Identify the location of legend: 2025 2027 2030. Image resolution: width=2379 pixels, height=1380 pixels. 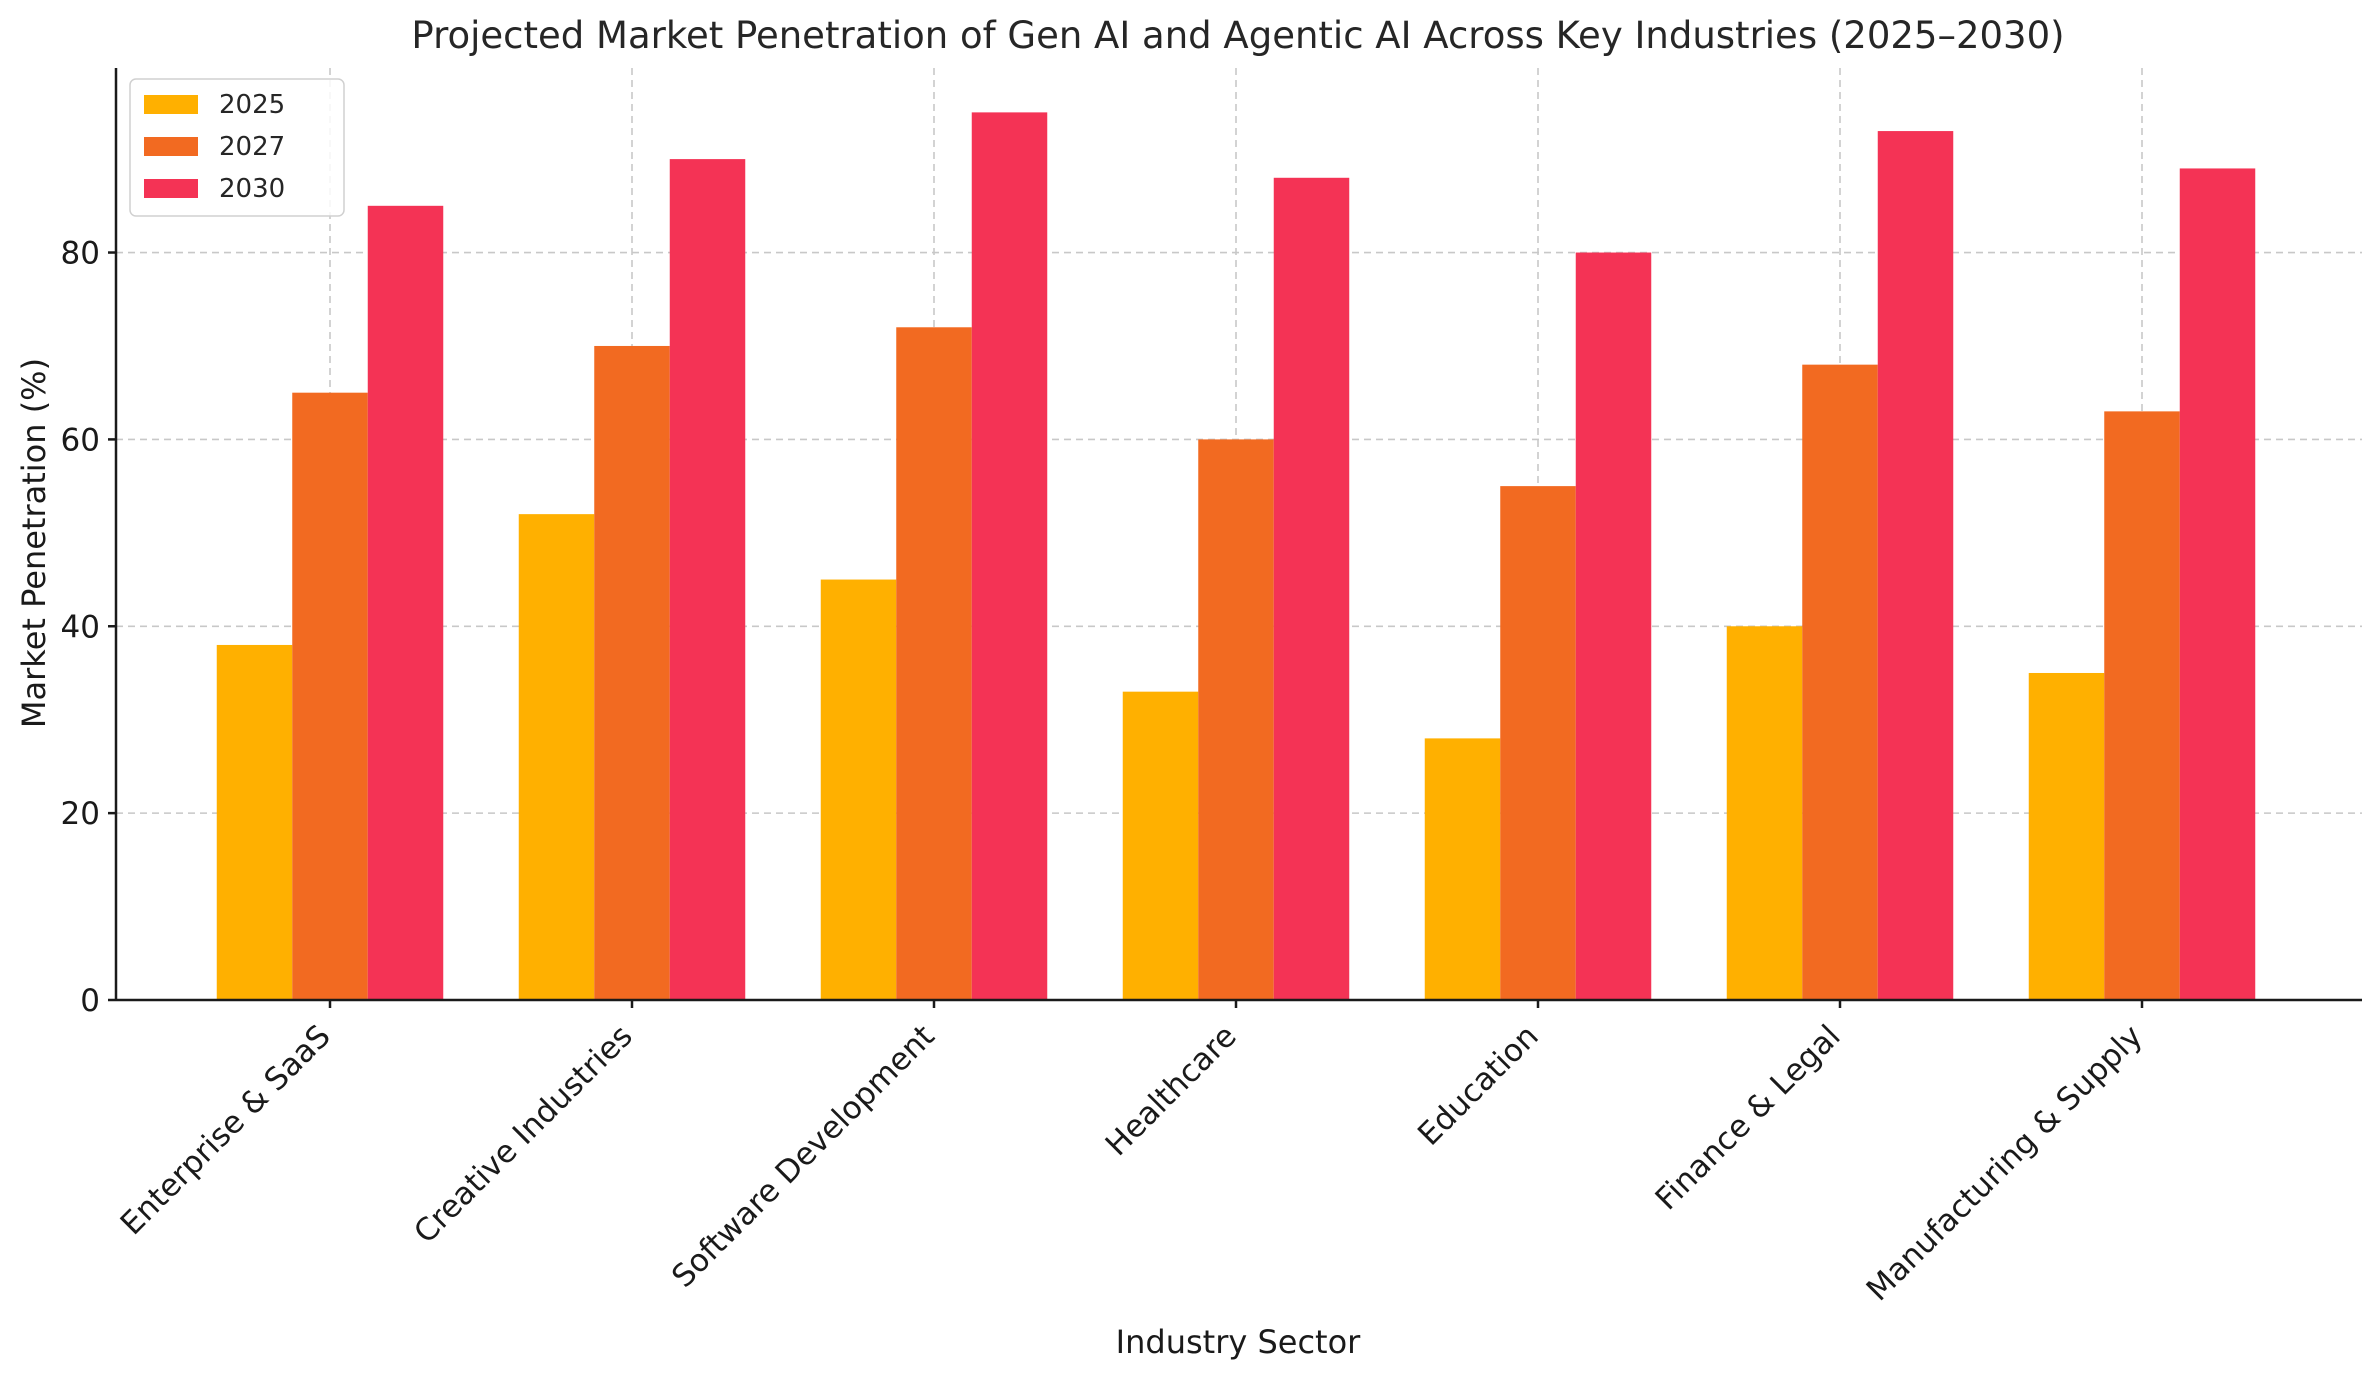
(237, 147).